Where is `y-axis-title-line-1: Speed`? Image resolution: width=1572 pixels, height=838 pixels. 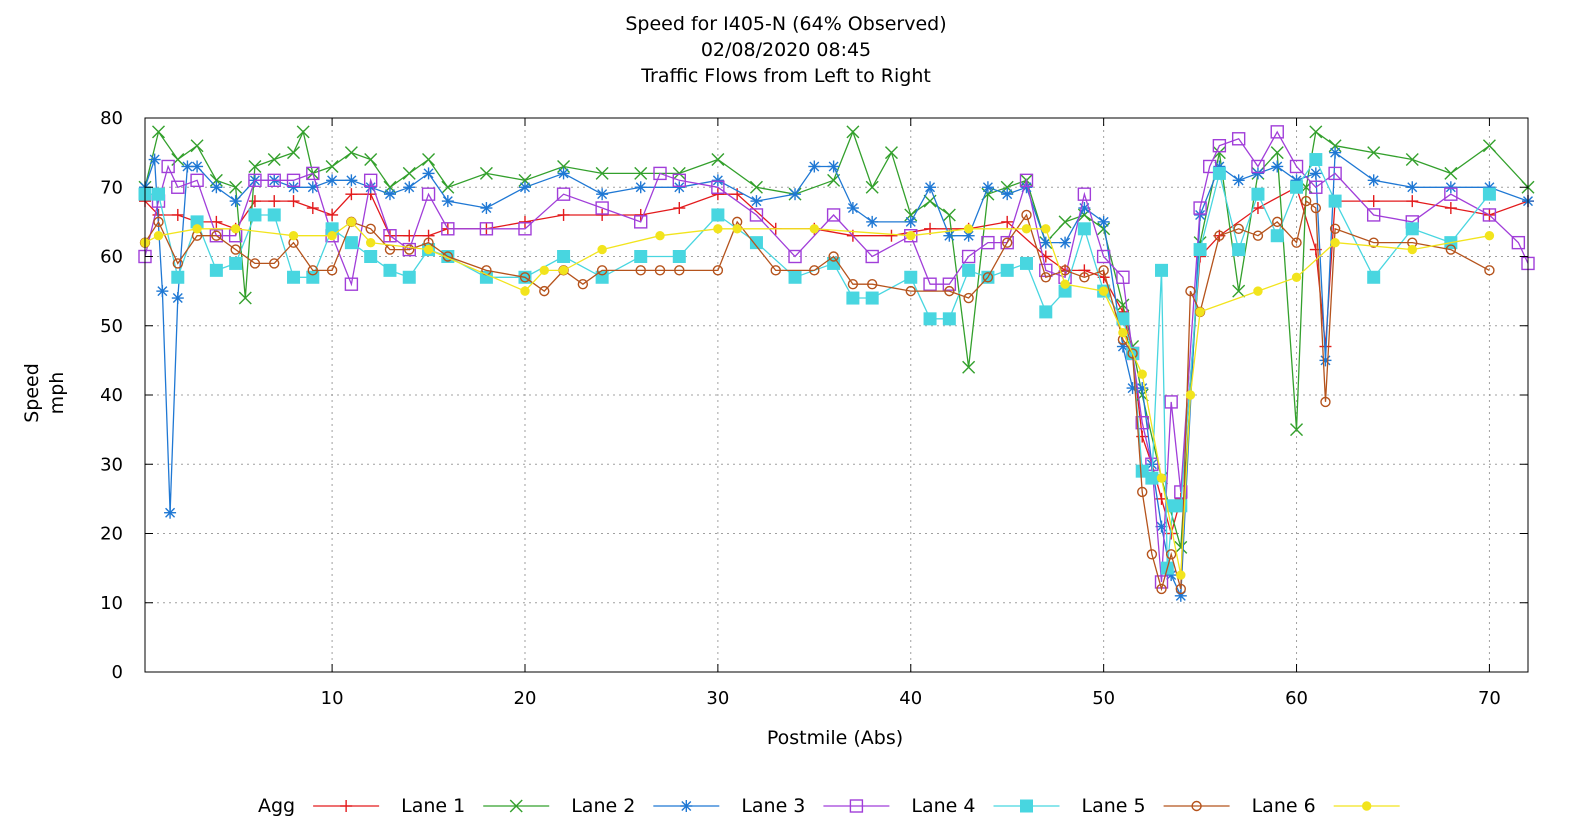
y-axis-title-line-1: Speed is located at coordinates (32, 393).